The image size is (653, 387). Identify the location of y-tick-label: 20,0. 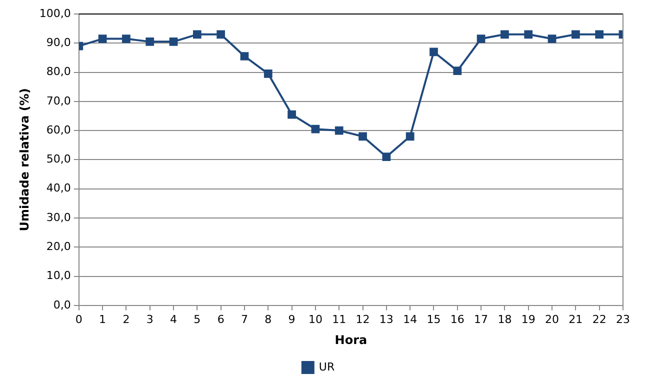
(58, 246).